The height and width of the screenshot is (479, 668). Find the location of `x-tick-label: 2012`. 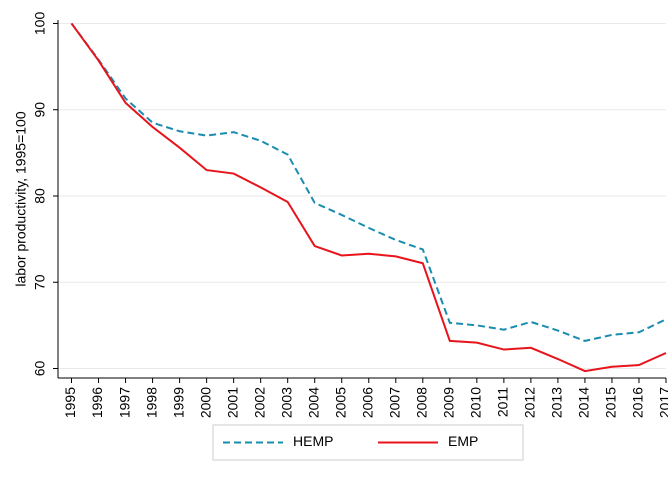

x-tick-label: 2012 is located at coordinates (530, 402).